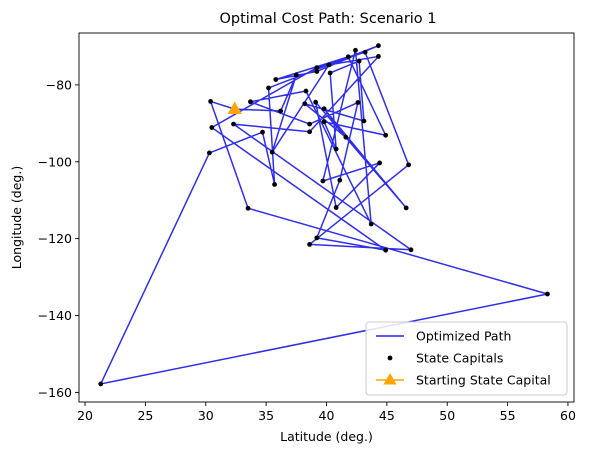 The width and height of the screenshot is (590, 453). Describe the element at coordinates (327, 415) in the screenshot. I see `x-tick-label: 40` at that location.